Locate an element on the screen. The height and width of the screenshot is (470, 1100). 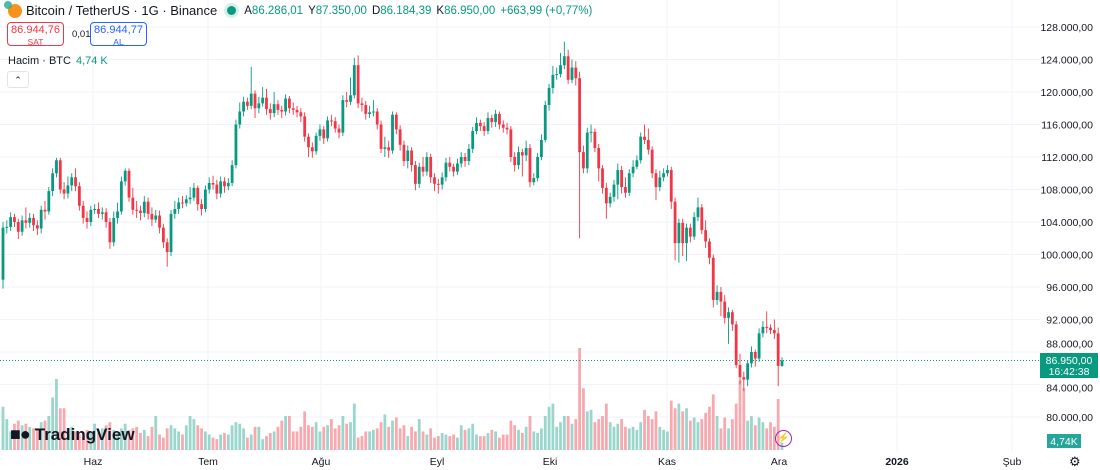
lightning-icon: ⚡ is located at coordinates (783, 438).